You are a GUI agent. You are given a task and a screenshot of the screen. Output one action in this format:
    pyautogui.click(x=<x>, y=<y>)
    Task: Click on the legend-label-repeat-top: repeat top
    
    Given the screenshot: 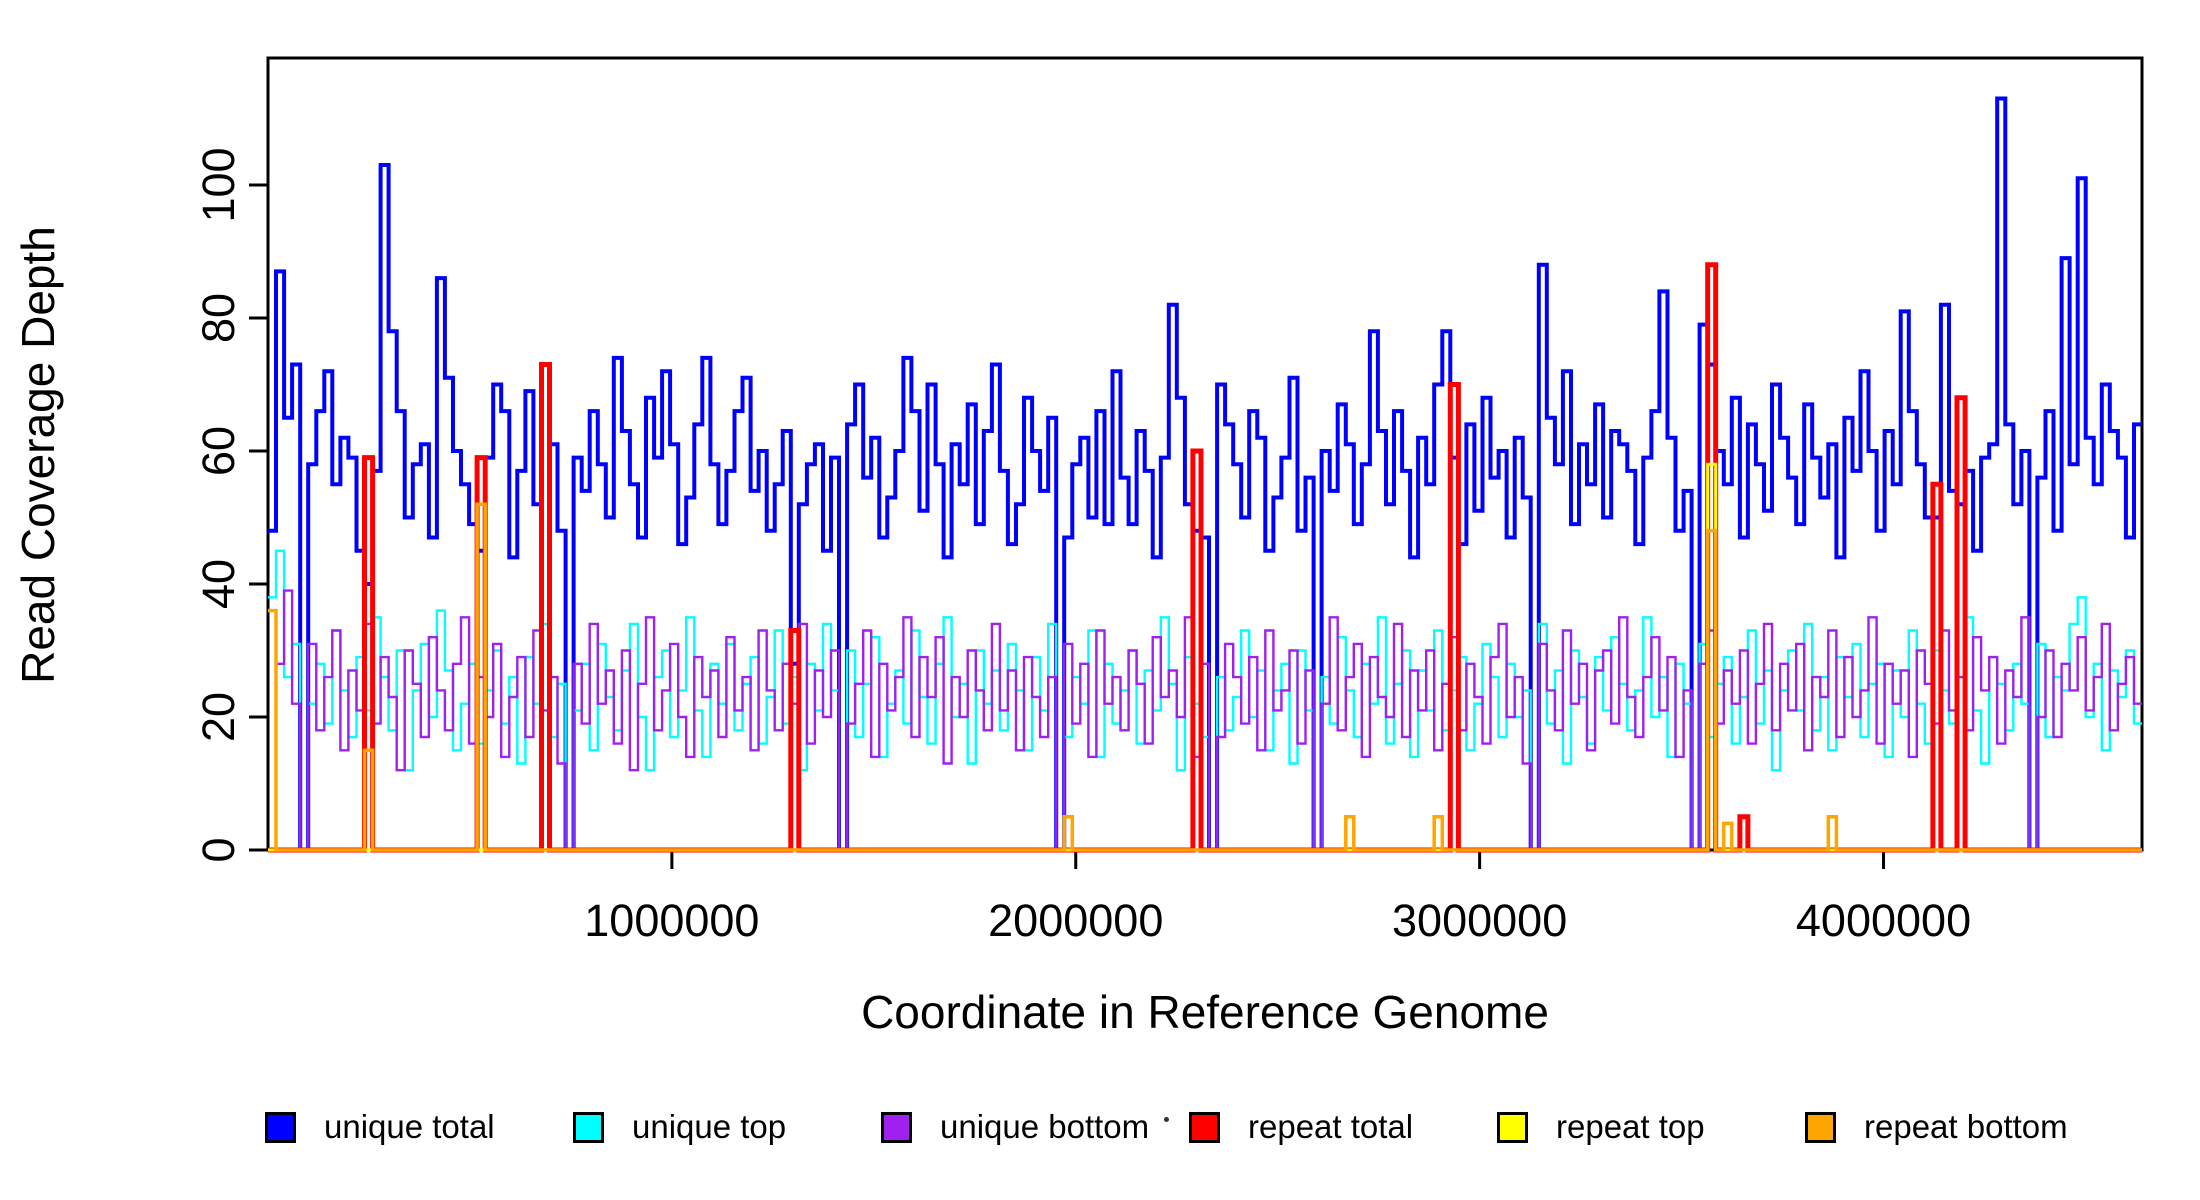 What is the action you would take?
    pyautogui.click(x=1630, y=1126)
    